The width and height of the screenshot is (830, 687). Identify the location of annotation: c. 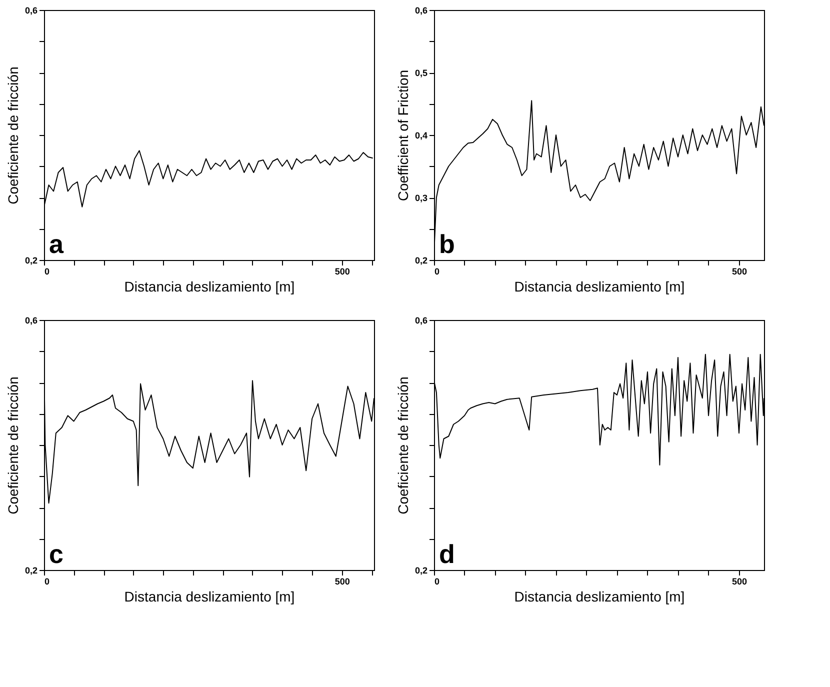
(56, 554).